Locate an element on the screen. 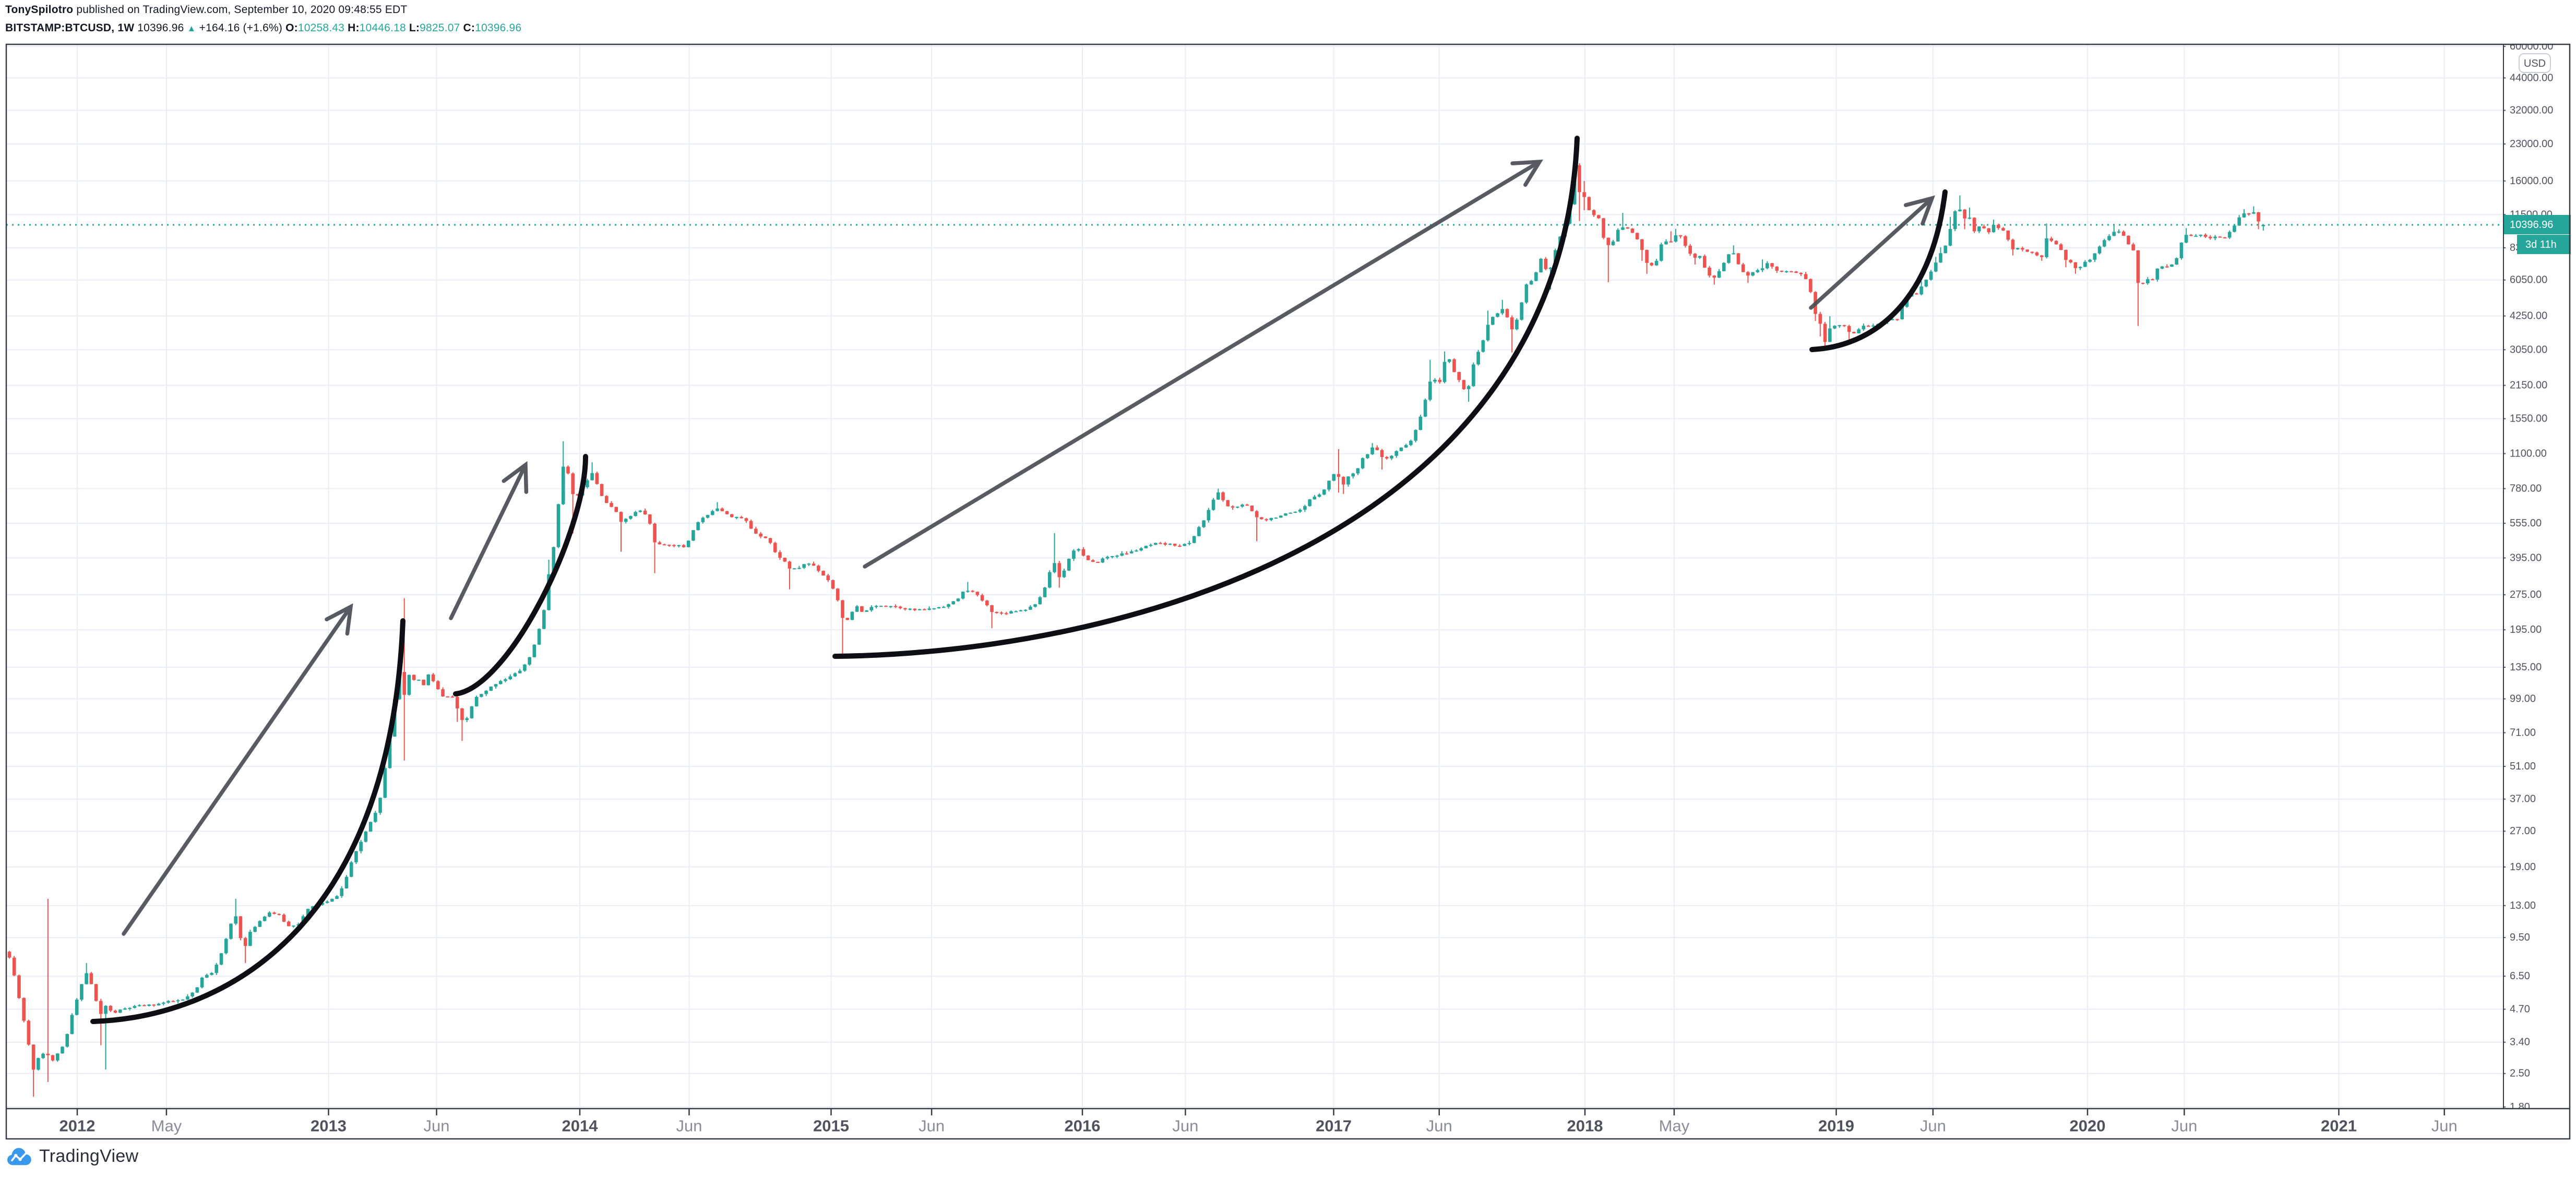  tradingview-attribution: TradingView is located at coordinates (73, 1156).